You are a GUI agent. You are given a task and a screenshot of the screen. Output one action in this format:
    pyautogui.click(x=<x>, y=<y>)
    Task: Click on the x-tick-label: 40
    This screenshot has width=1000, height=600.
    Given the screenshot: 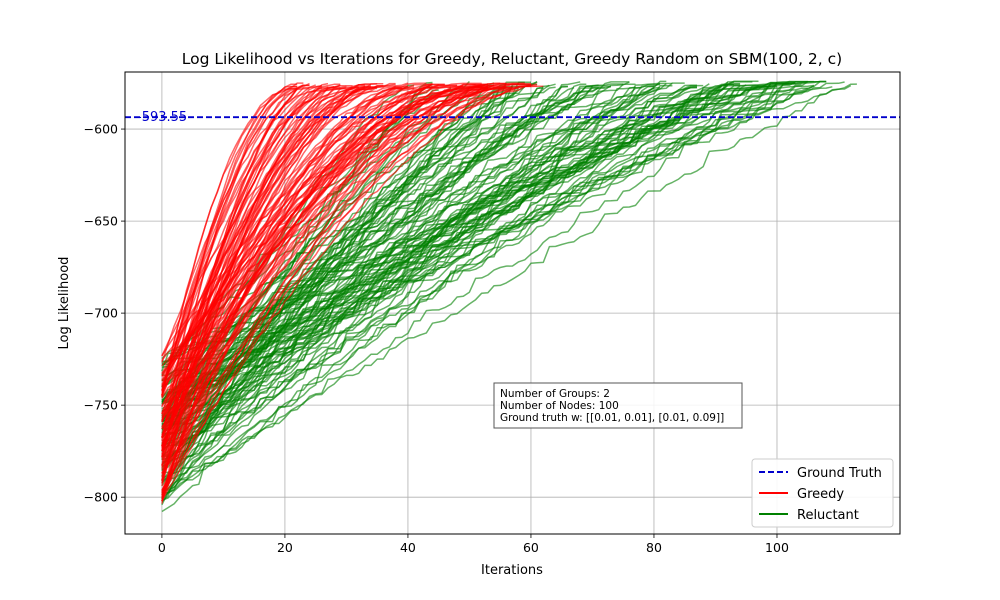 What is the action you would take?
    pyautogui.click(x=408, y=547)
    